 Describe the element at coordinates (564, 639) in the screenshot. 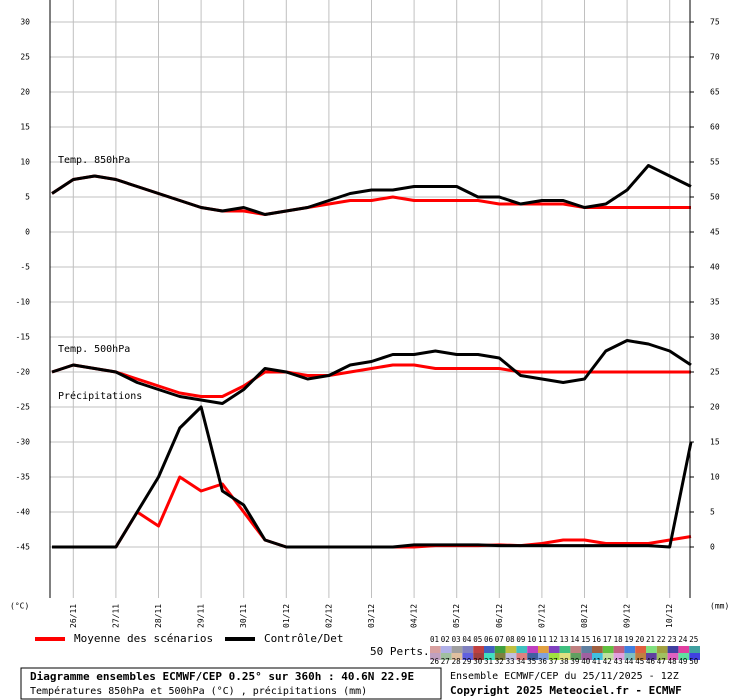

I see `perturbation-label: 13` at that location.